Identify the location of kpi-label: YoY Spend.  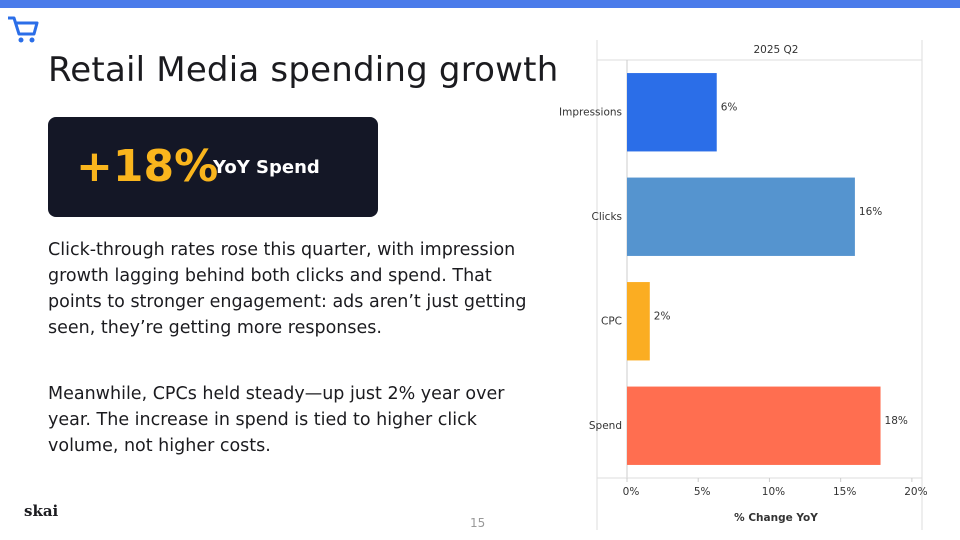
(266, 167).